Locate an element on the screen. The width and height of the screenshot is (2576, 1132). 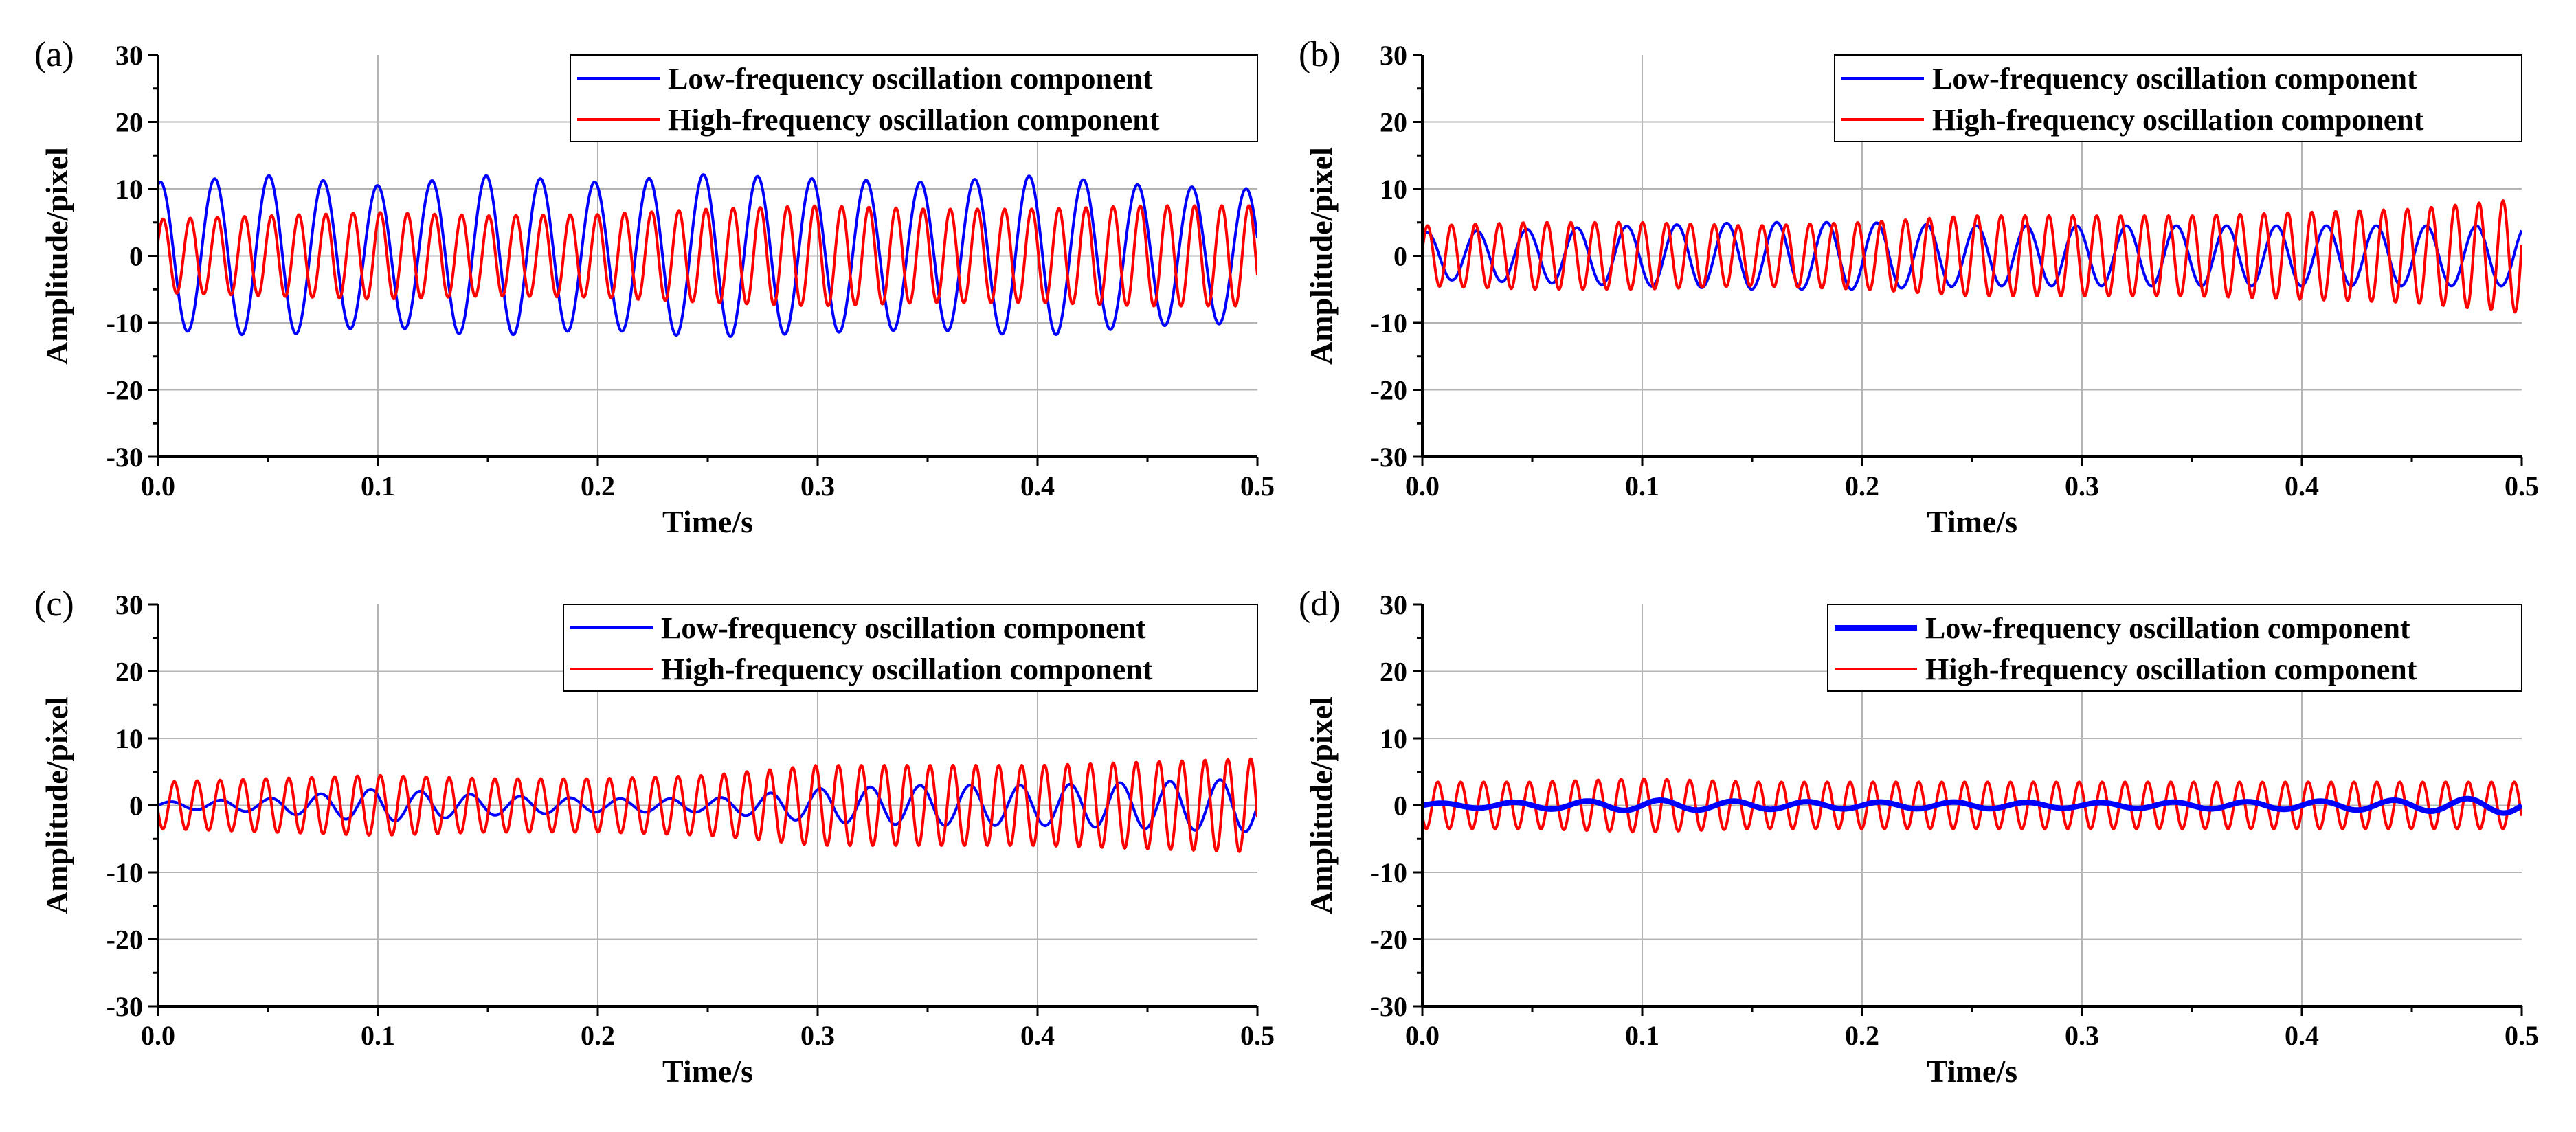
panel-label: (a) is located at coordinates (54, 54).